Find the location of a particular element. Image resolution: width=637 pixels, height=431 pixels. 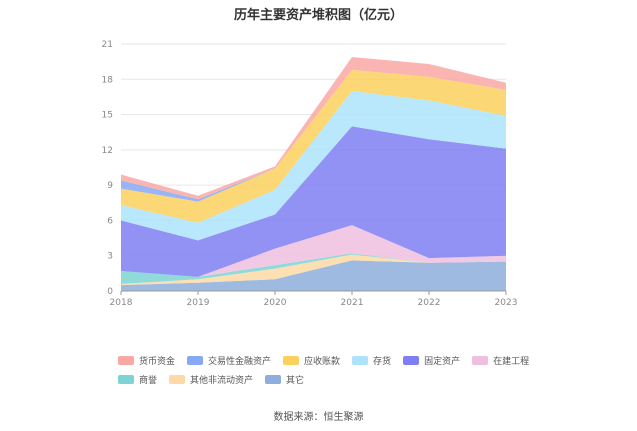

x-tick-label: 2019 is located at coordinates (198, 303).